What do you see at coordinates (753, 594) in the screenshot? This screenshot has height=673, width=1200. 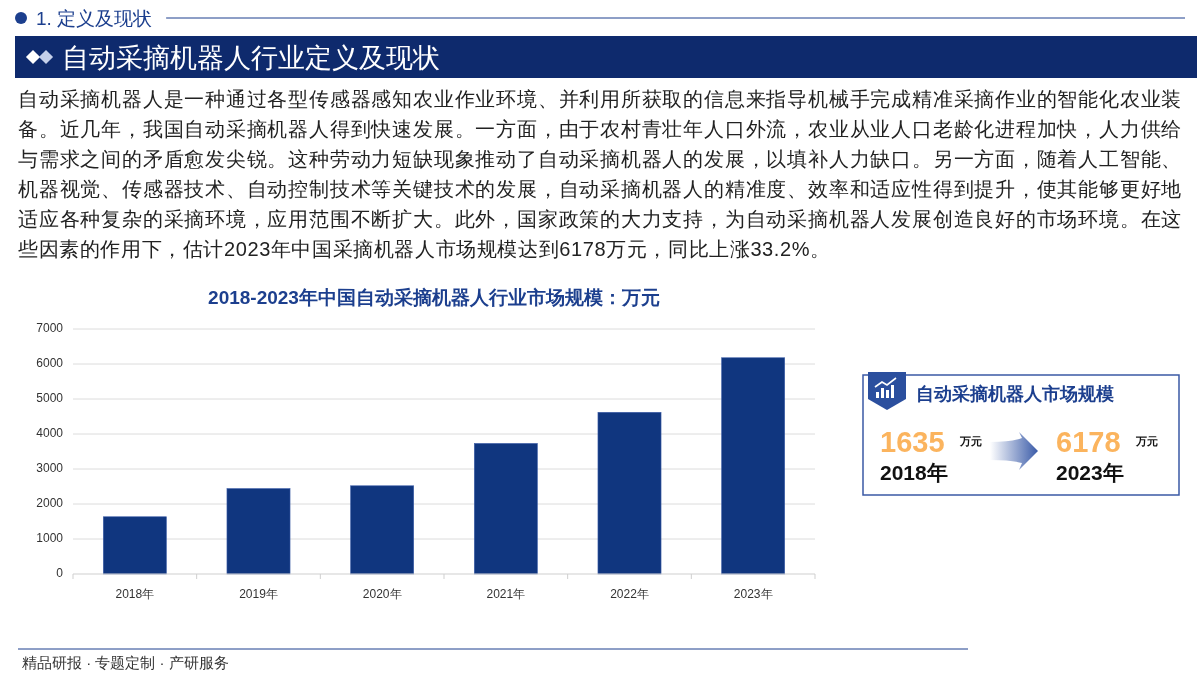 I see `x-tick-label: 2023年` at bounding box center [753, 594].